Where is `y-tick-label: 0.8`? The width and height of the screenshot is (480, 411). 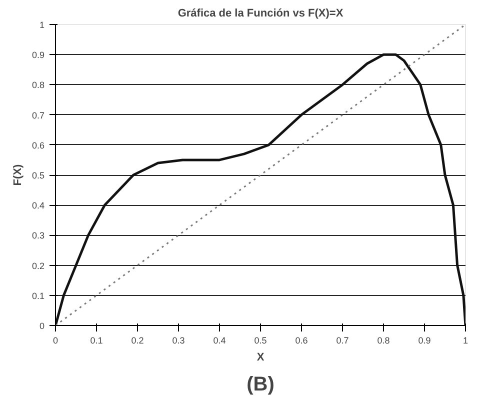 y-tick-label: 0.8 is located at coordinates (38, 85).